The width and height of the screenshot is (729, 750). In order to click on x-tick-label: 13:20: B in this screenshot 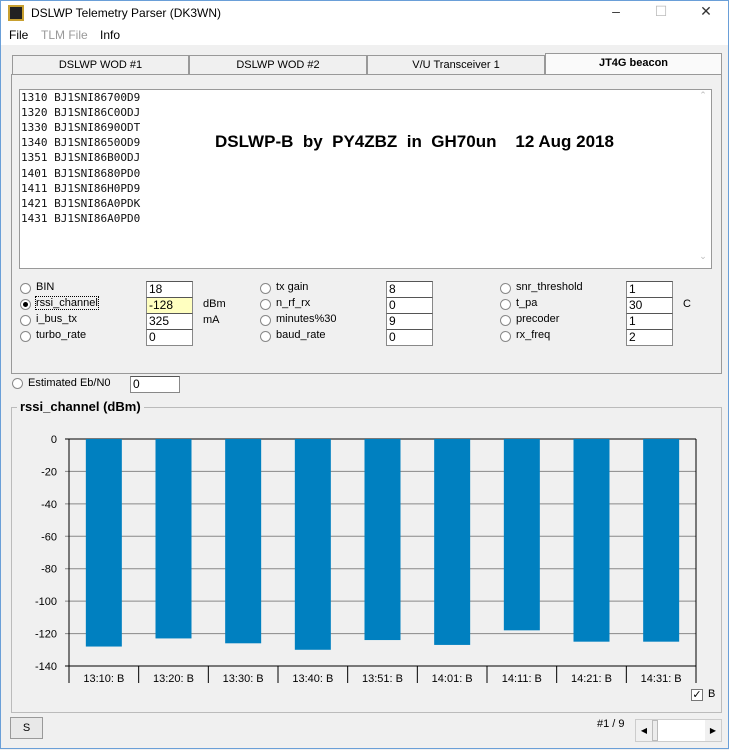, I will do `click(173, 679)`.